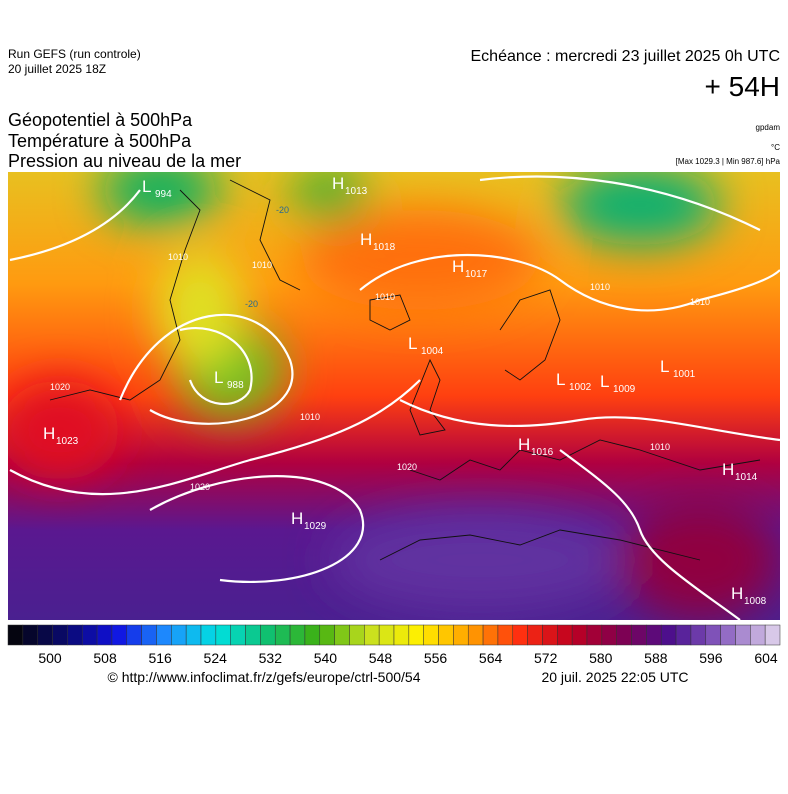  Describe the element at coordinates (163, 194) in the screenshot. I see `center-value: 994` at that location.